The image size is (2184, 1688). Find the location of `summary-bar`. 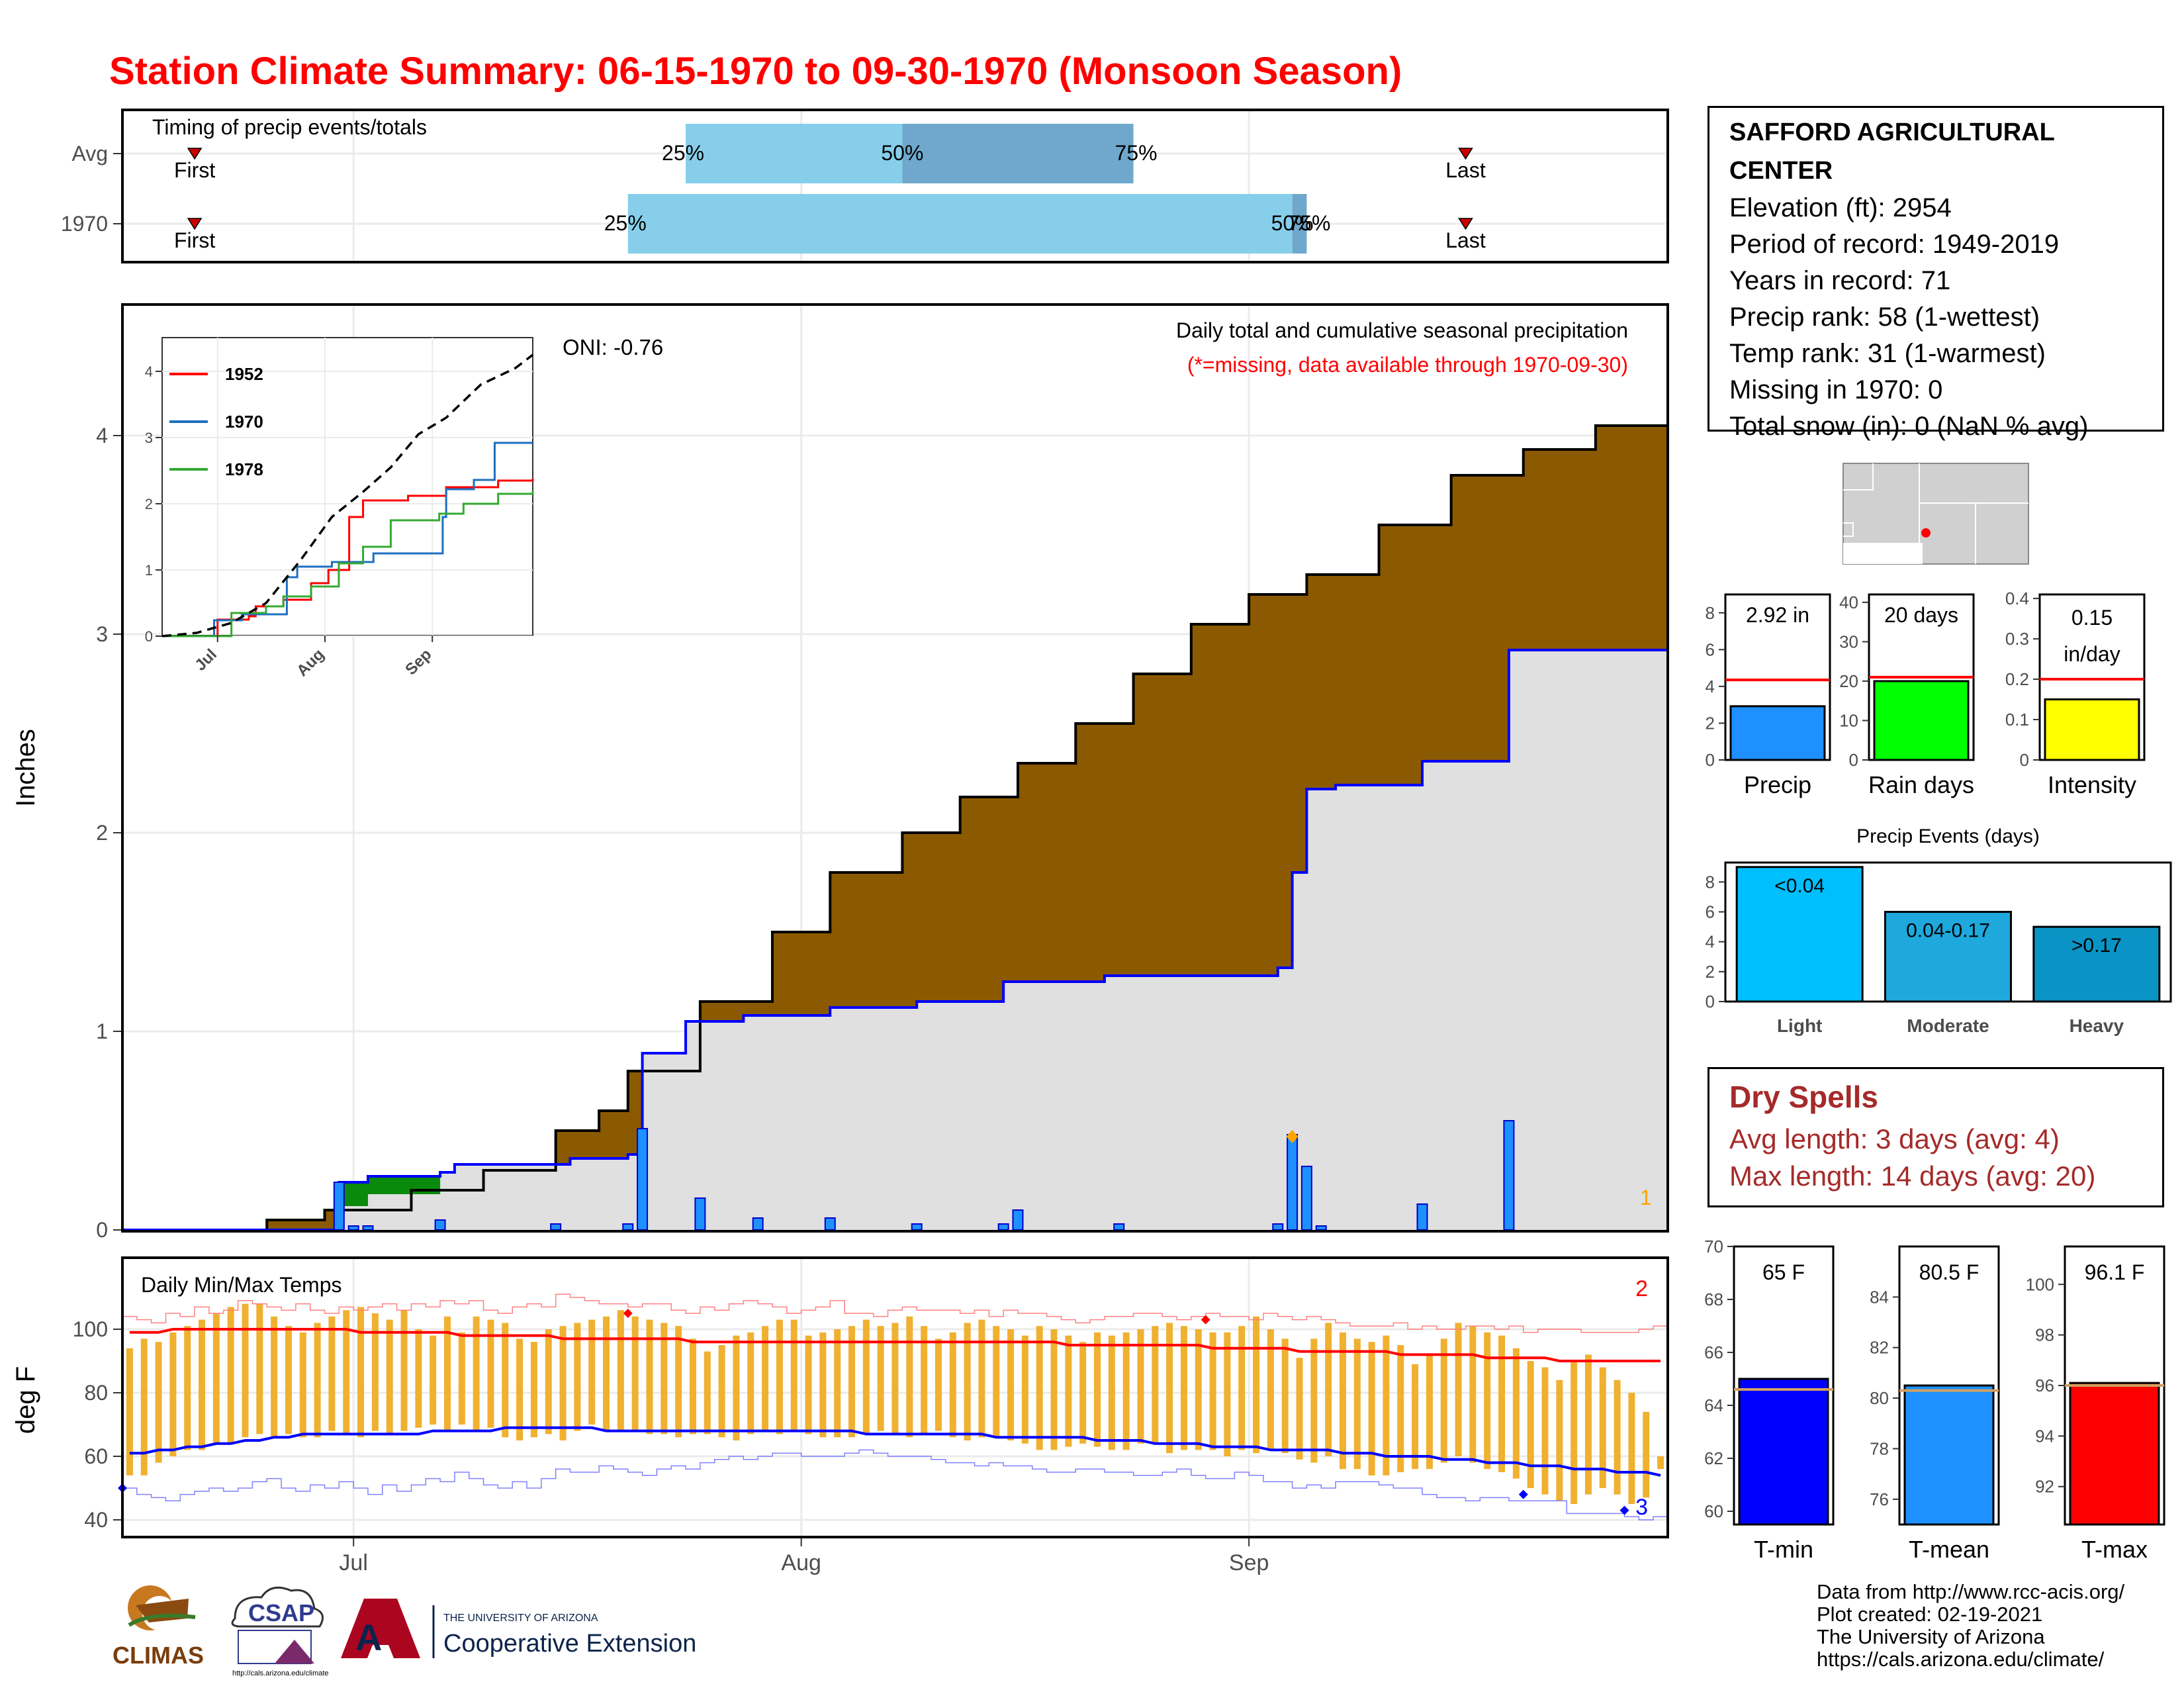

summary-bar is located at coordinates (1783, 1452).